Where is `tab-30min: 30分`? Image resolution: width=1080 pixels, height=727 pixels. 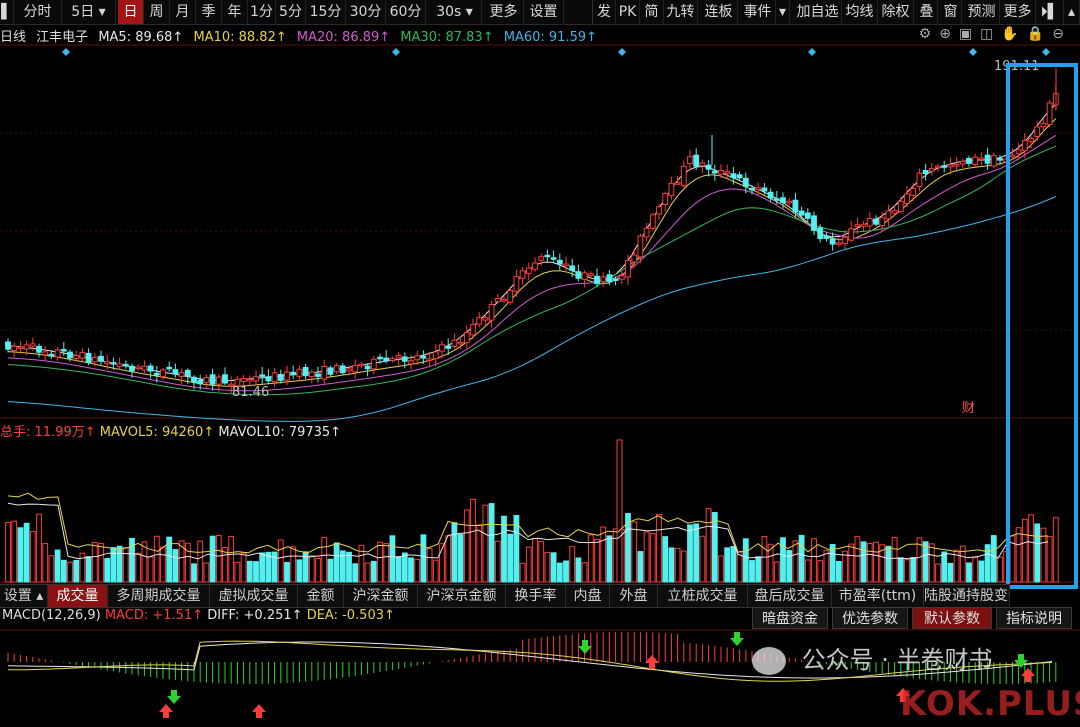
tab-30min: 30分 is located at coordinates (366, 12).